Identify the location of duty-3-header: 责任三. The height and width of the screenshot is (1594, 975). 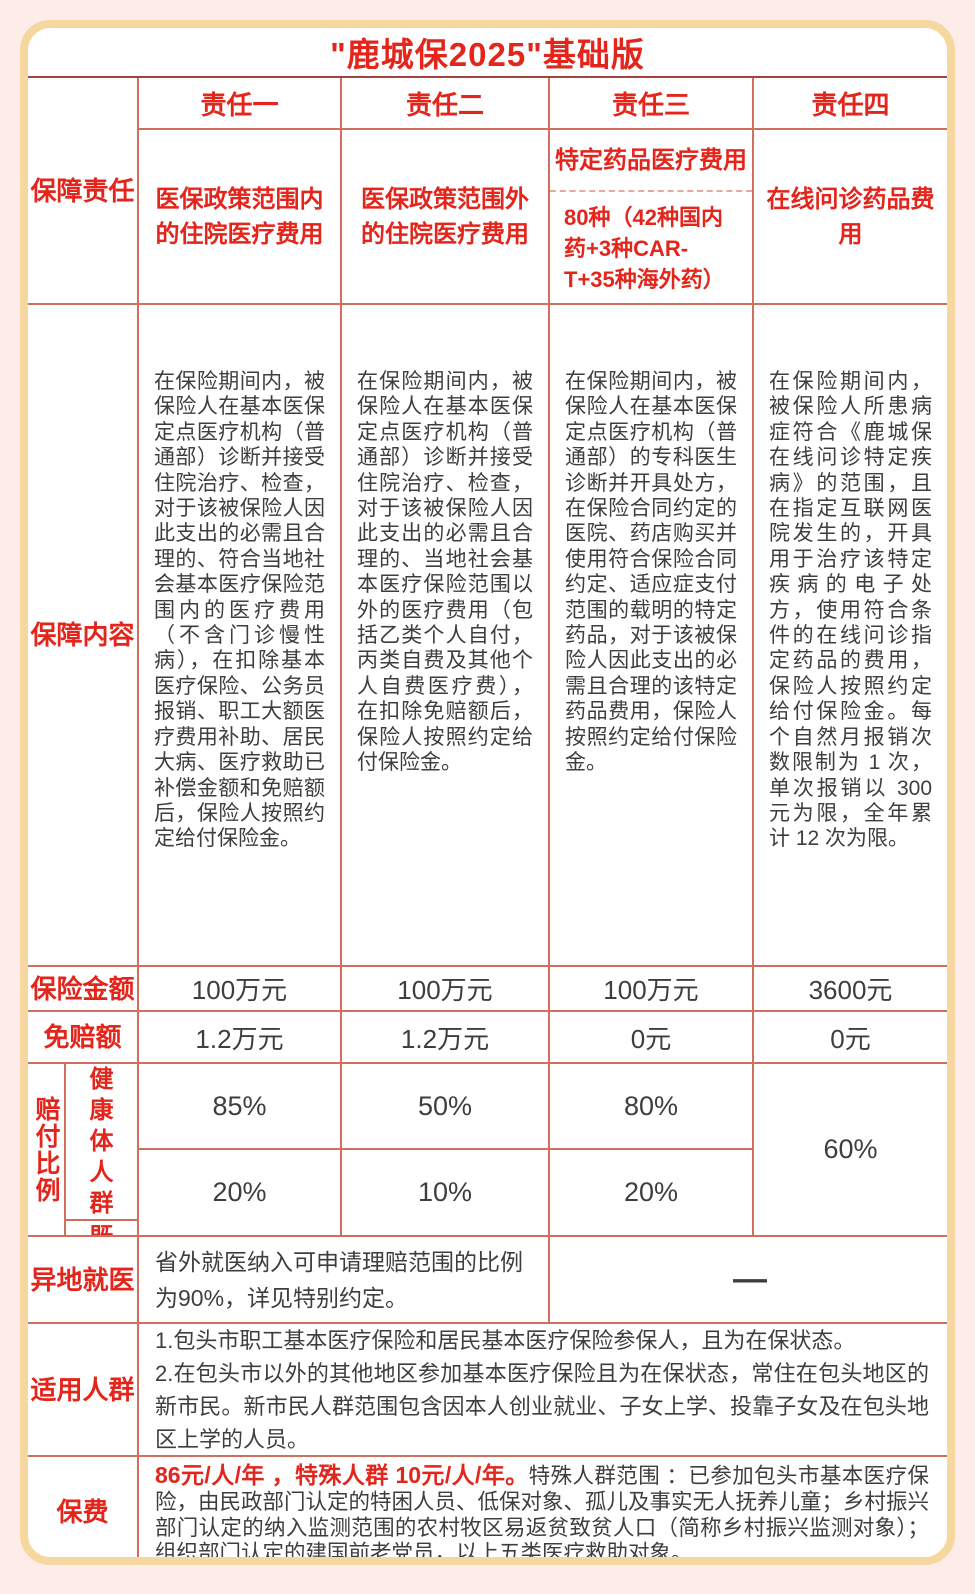
(650, 103).